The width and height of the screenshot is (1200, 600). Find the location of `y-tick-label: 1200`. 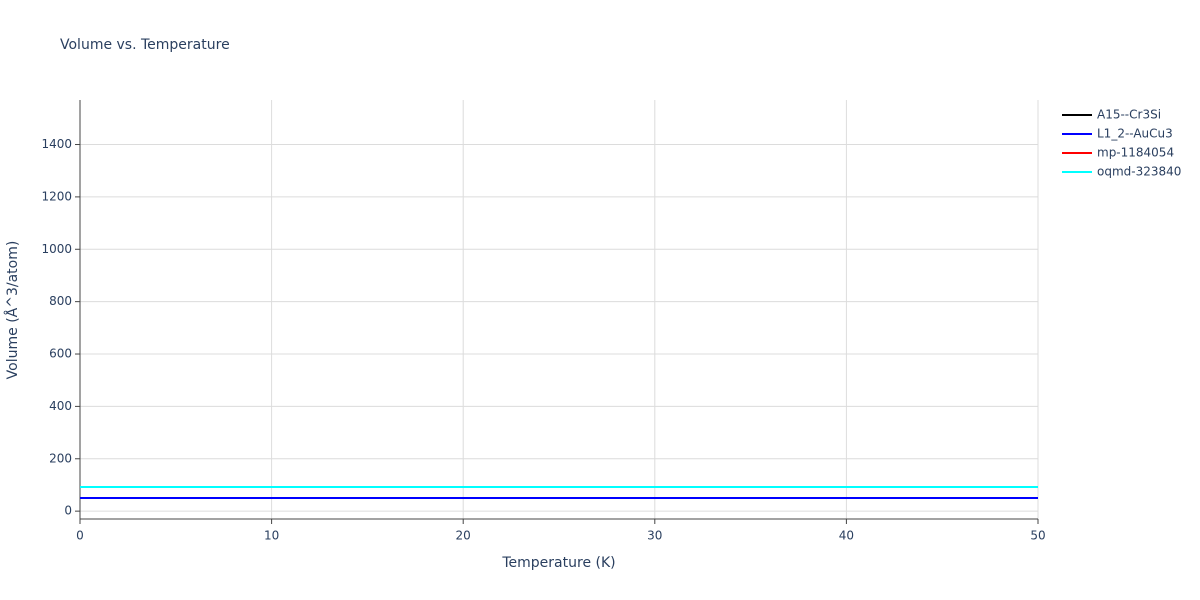

y-tick-label: 1200 is located at coordinates (56, 196).